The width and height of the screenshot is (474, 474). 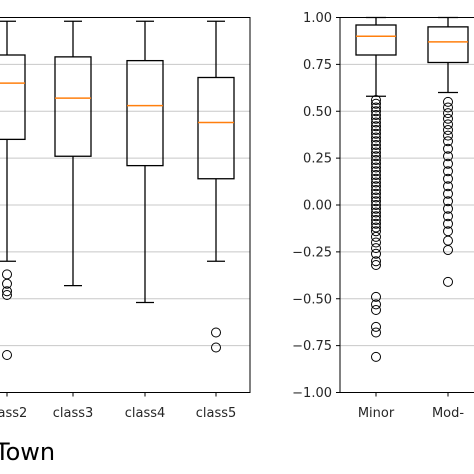 I want to click on x-tick-label: class2, so click(x=13, y=413).